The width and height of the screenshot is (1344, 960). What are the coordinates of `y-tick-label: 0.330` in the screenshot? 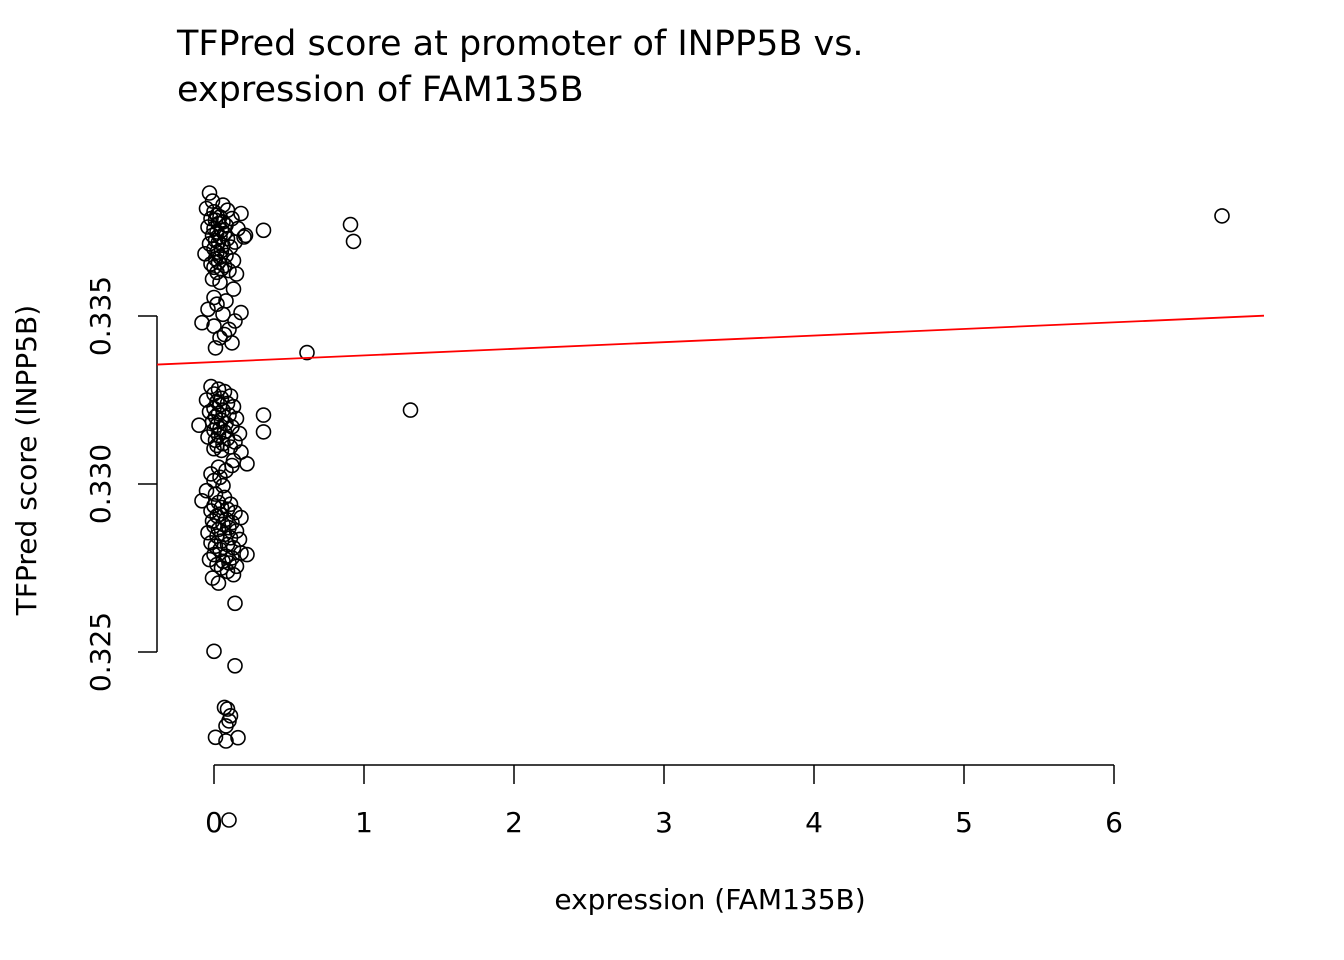 It's located at (100, 484).